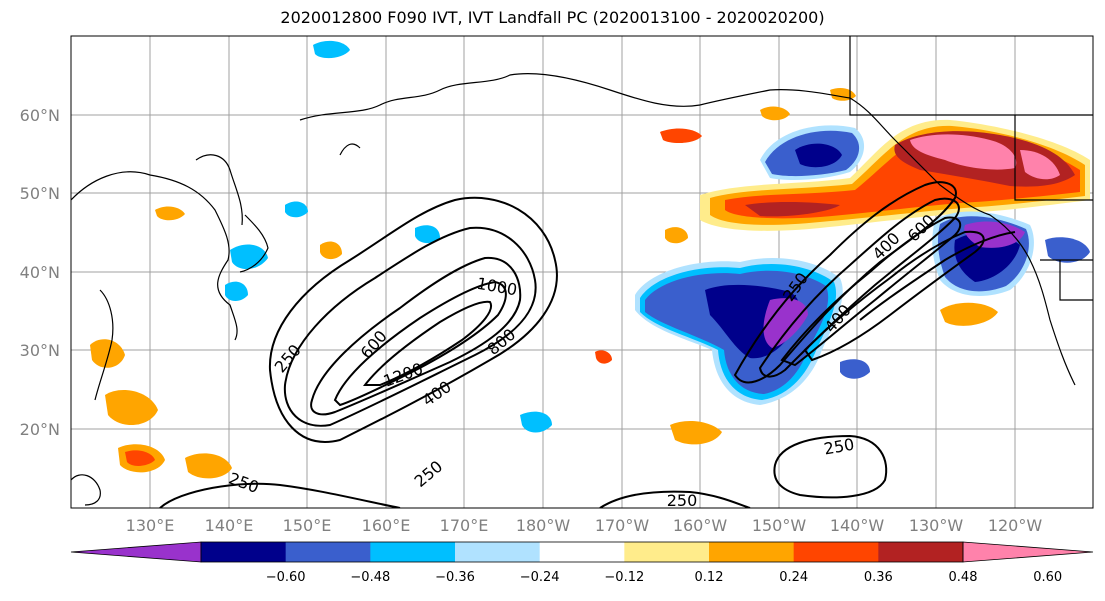 The height and width of the screenshot is (601, 1105). What do you see at coordinates (136, 552) in the screenshot?
I see `colorbar-extend-low` at bounding box center [136, 552].